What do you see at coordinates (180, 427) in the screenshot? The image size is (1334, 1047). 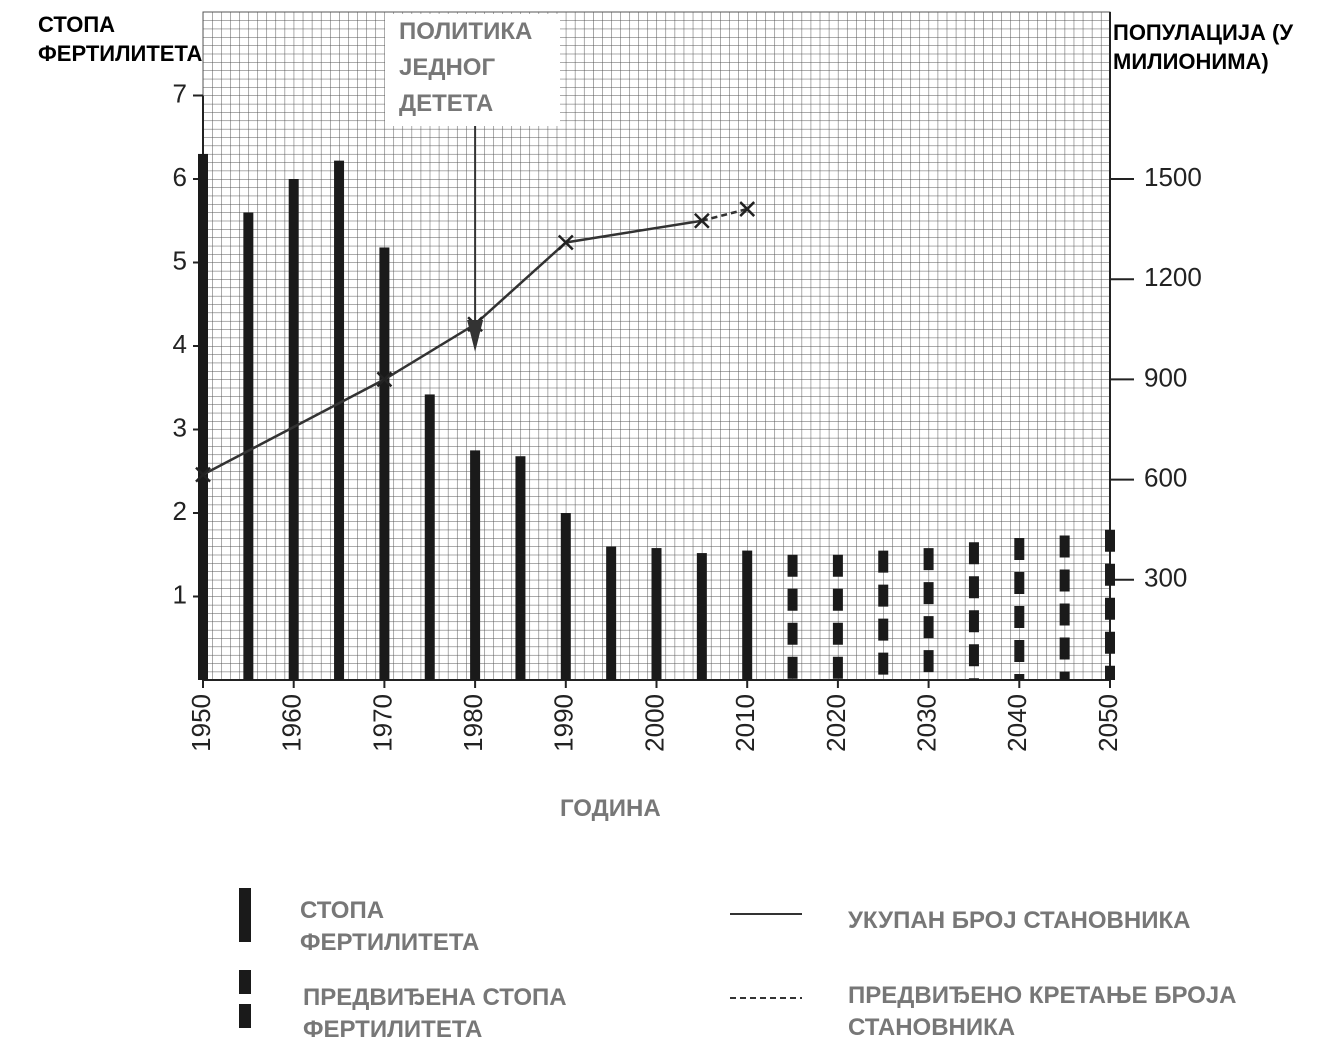 I see `y-tick-label: 3` at bounding box center [180, 427].